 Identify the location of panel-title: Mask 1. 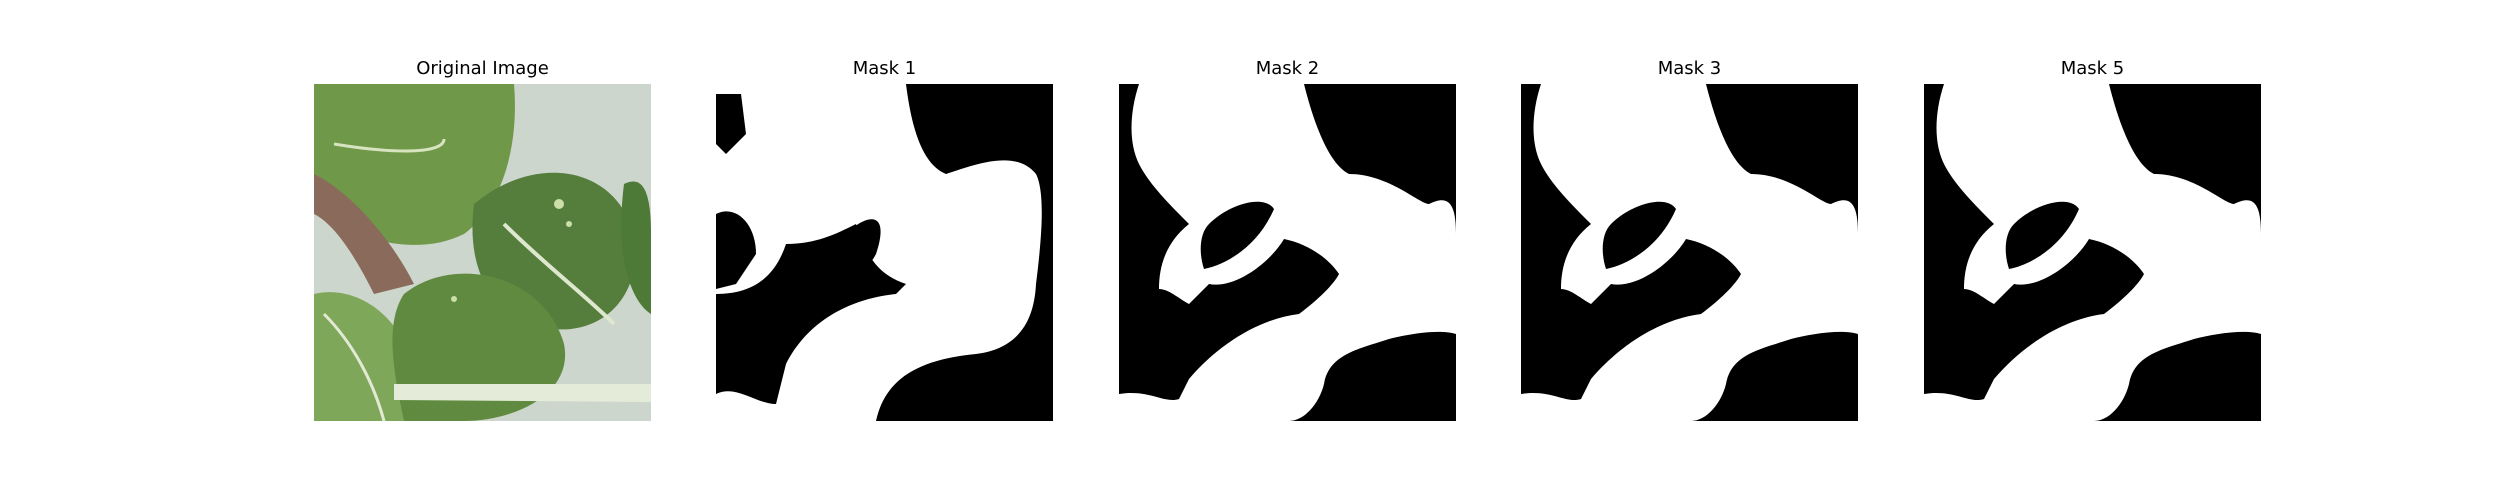
(884, 68).